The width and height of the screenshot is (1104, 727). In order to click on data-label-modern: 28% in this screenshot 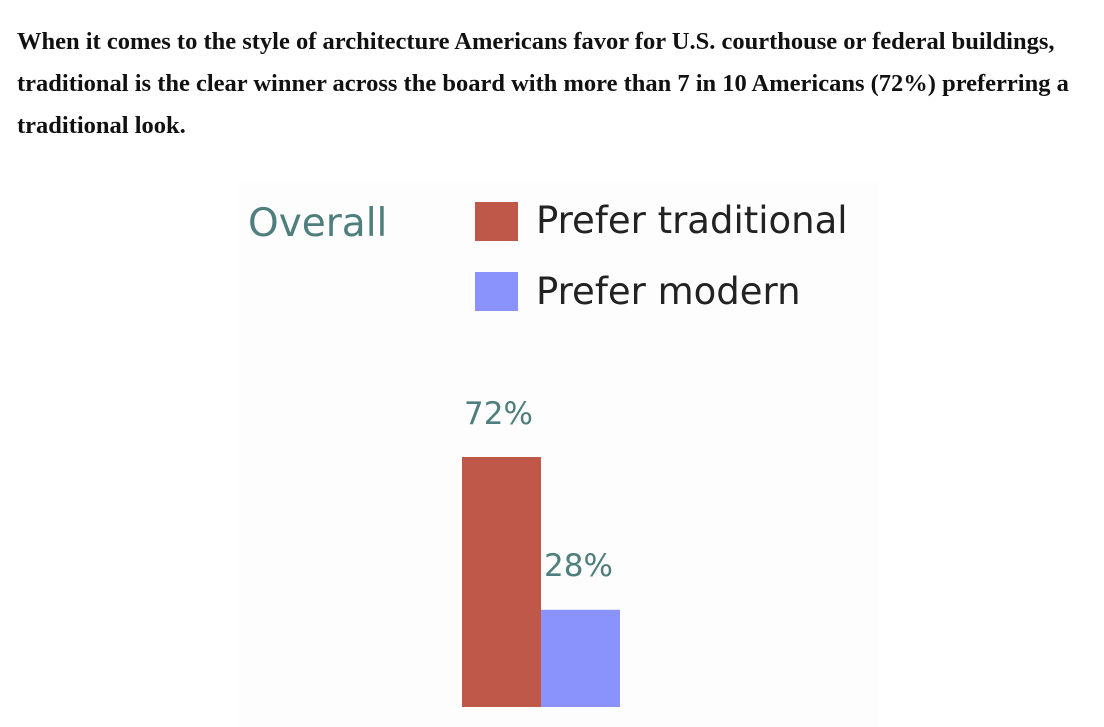, I will do `click(578, 566)`.